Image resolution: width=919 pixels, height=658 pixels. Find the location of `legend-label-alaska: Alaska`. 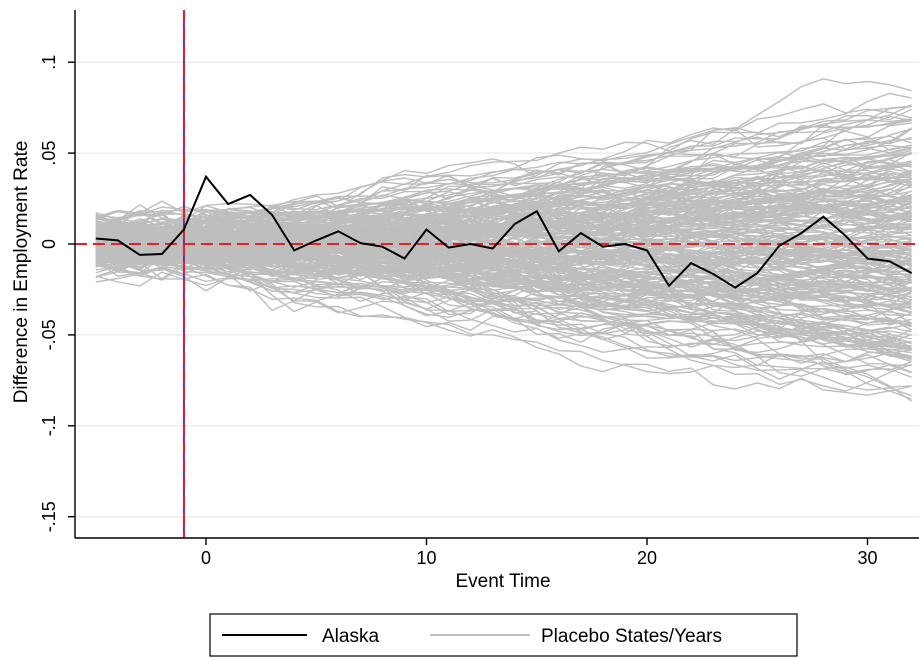

legend-label-alaska: Alaska is located at coordinates (350, 636).